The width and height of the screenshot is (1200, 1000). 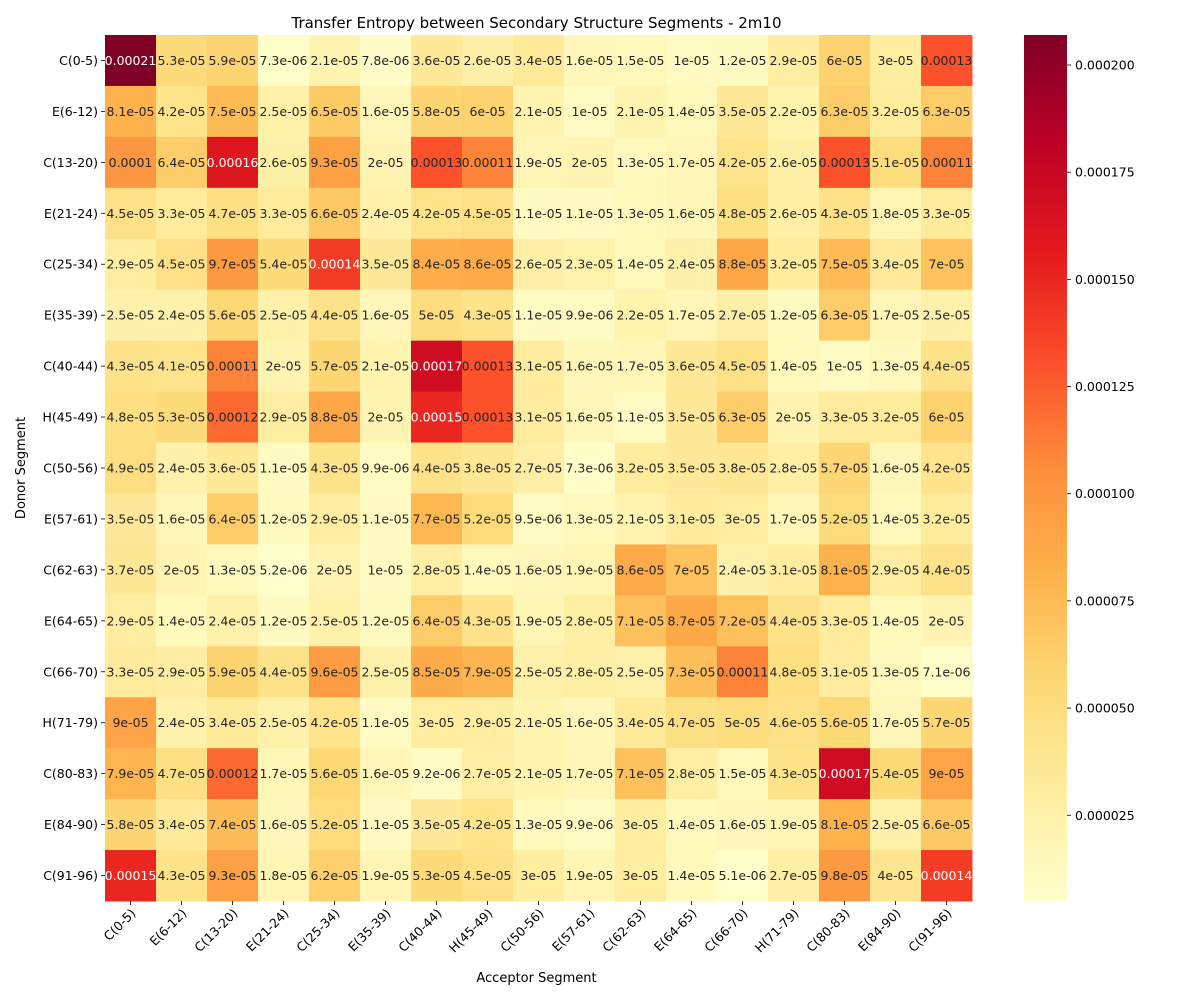 What do you see at coordinates (335, 773) in the screenshot?
I see `cell-value-label: 5.6e-05` at bounding box center [335, 773].